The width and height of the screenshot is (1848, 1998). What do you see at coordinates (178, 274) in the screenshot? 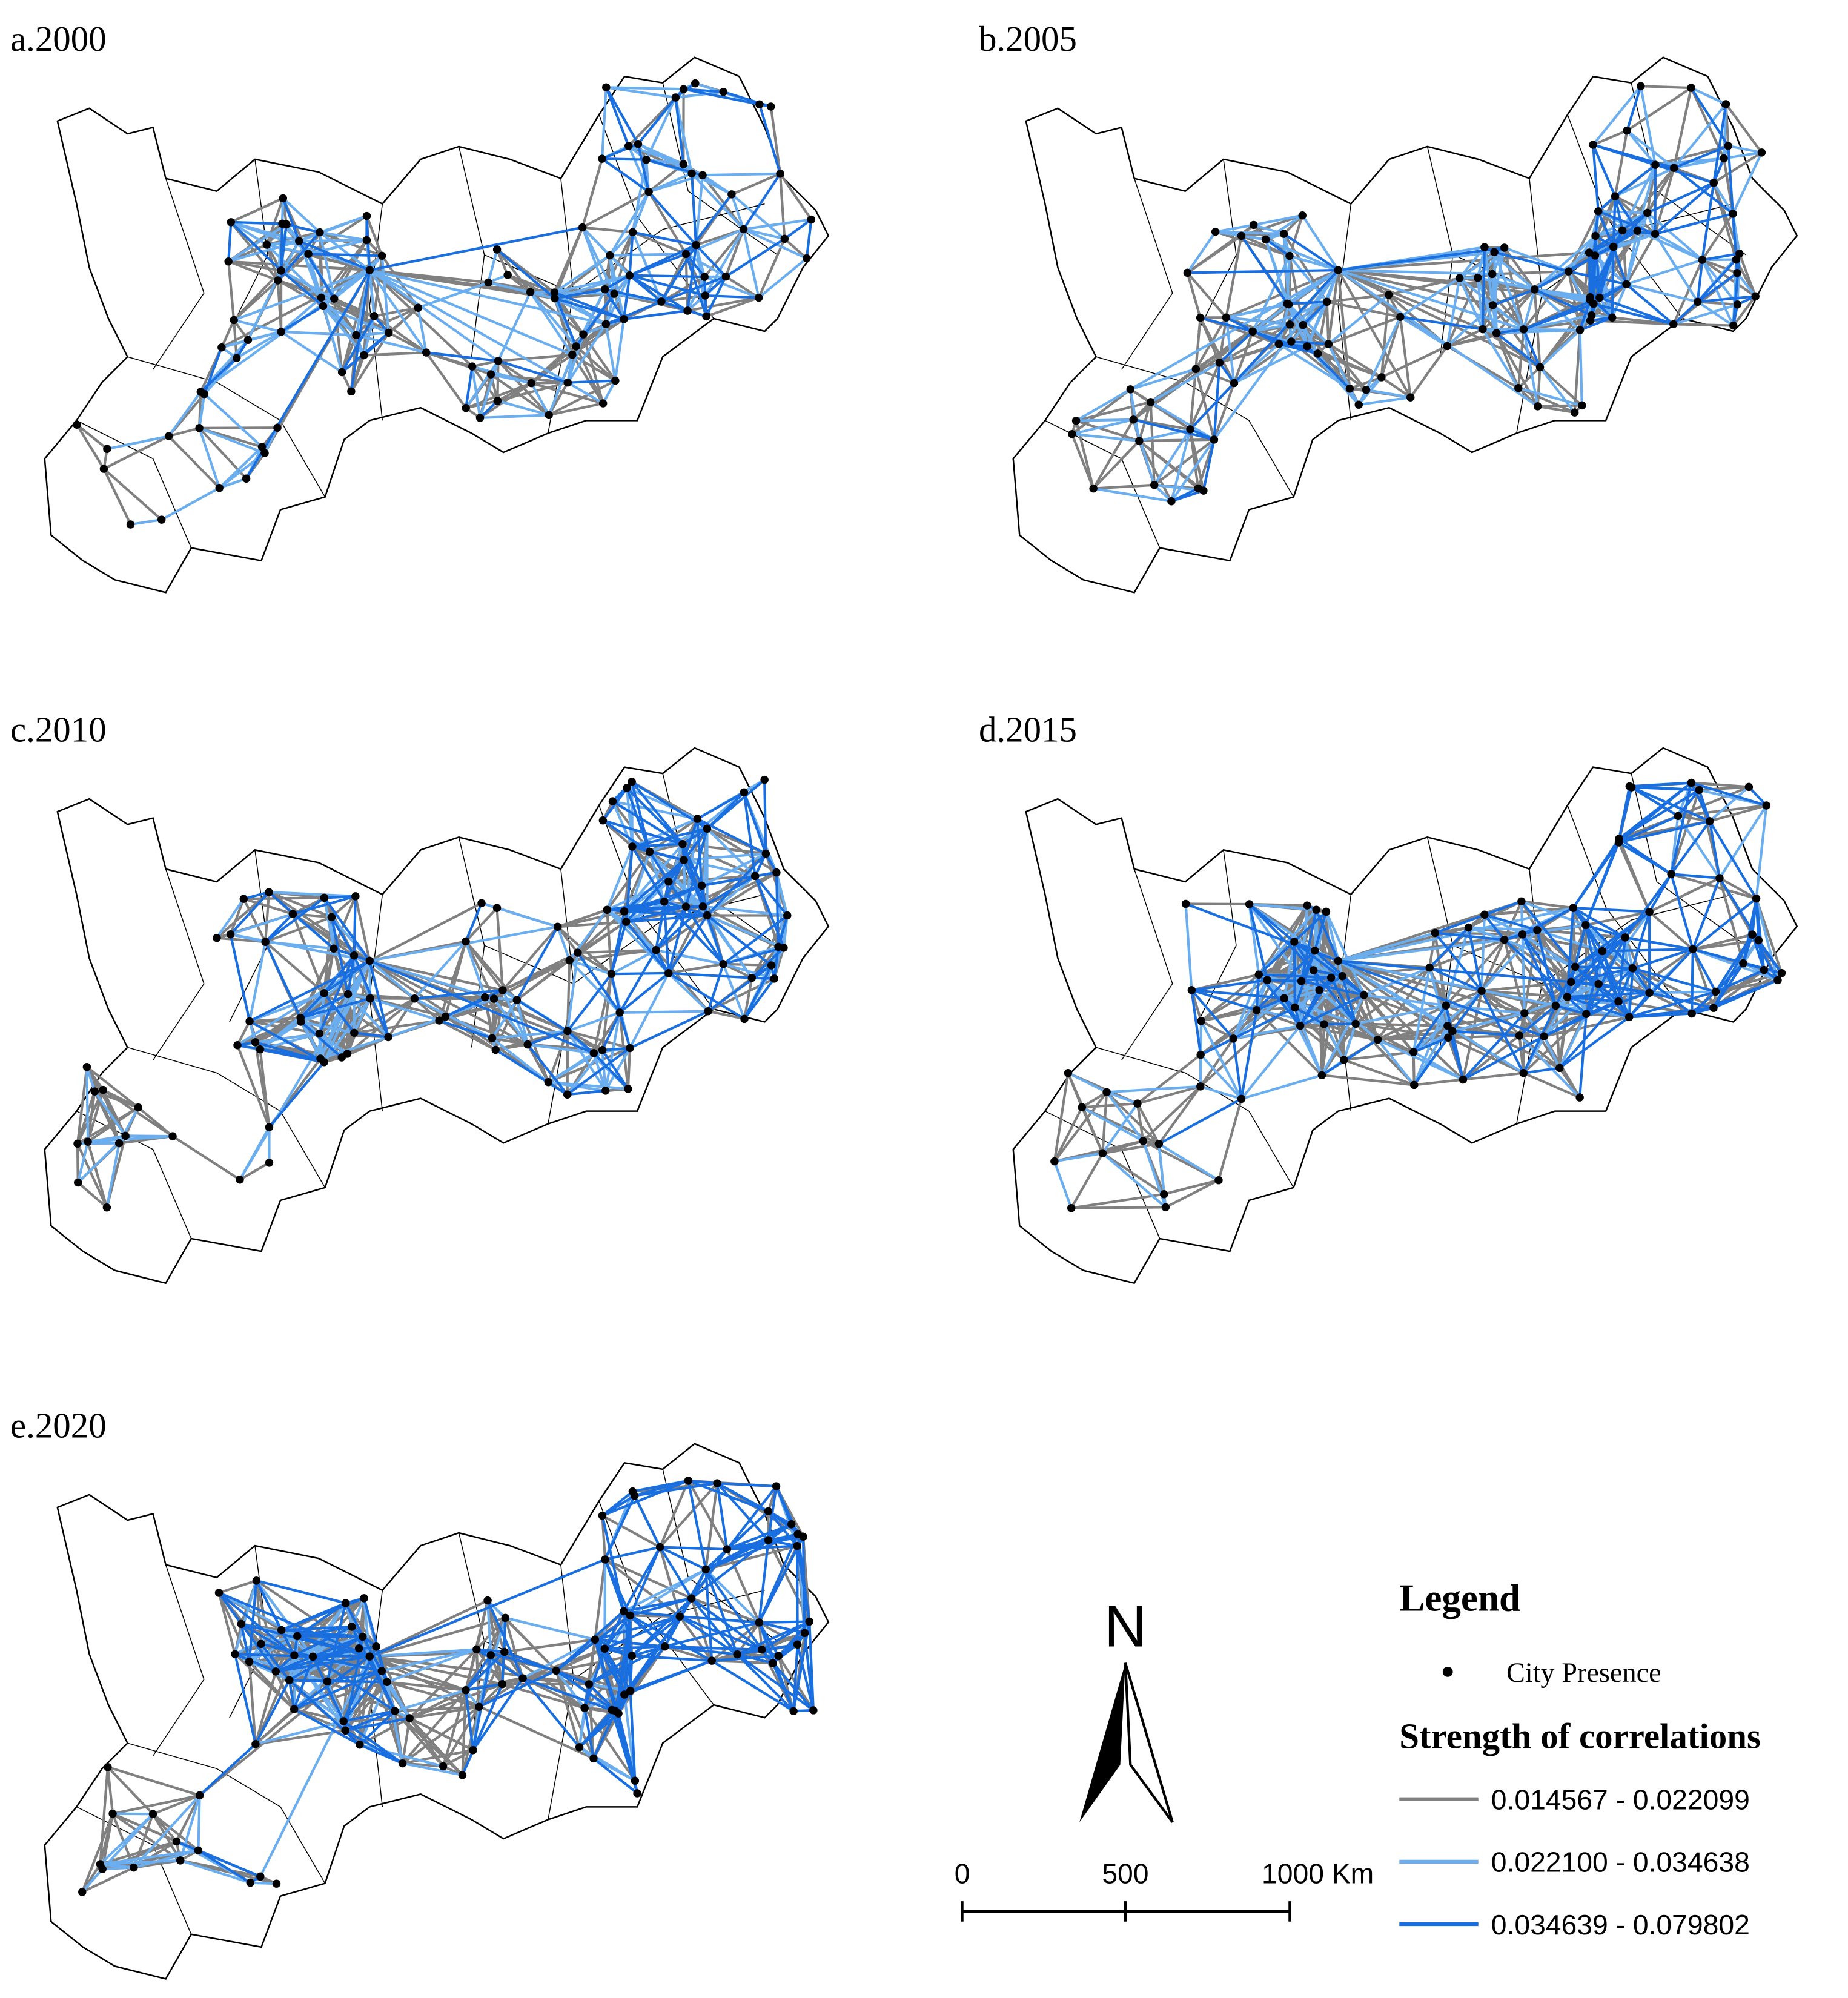
I see `region-boundary` at bounding box center [178, 274].